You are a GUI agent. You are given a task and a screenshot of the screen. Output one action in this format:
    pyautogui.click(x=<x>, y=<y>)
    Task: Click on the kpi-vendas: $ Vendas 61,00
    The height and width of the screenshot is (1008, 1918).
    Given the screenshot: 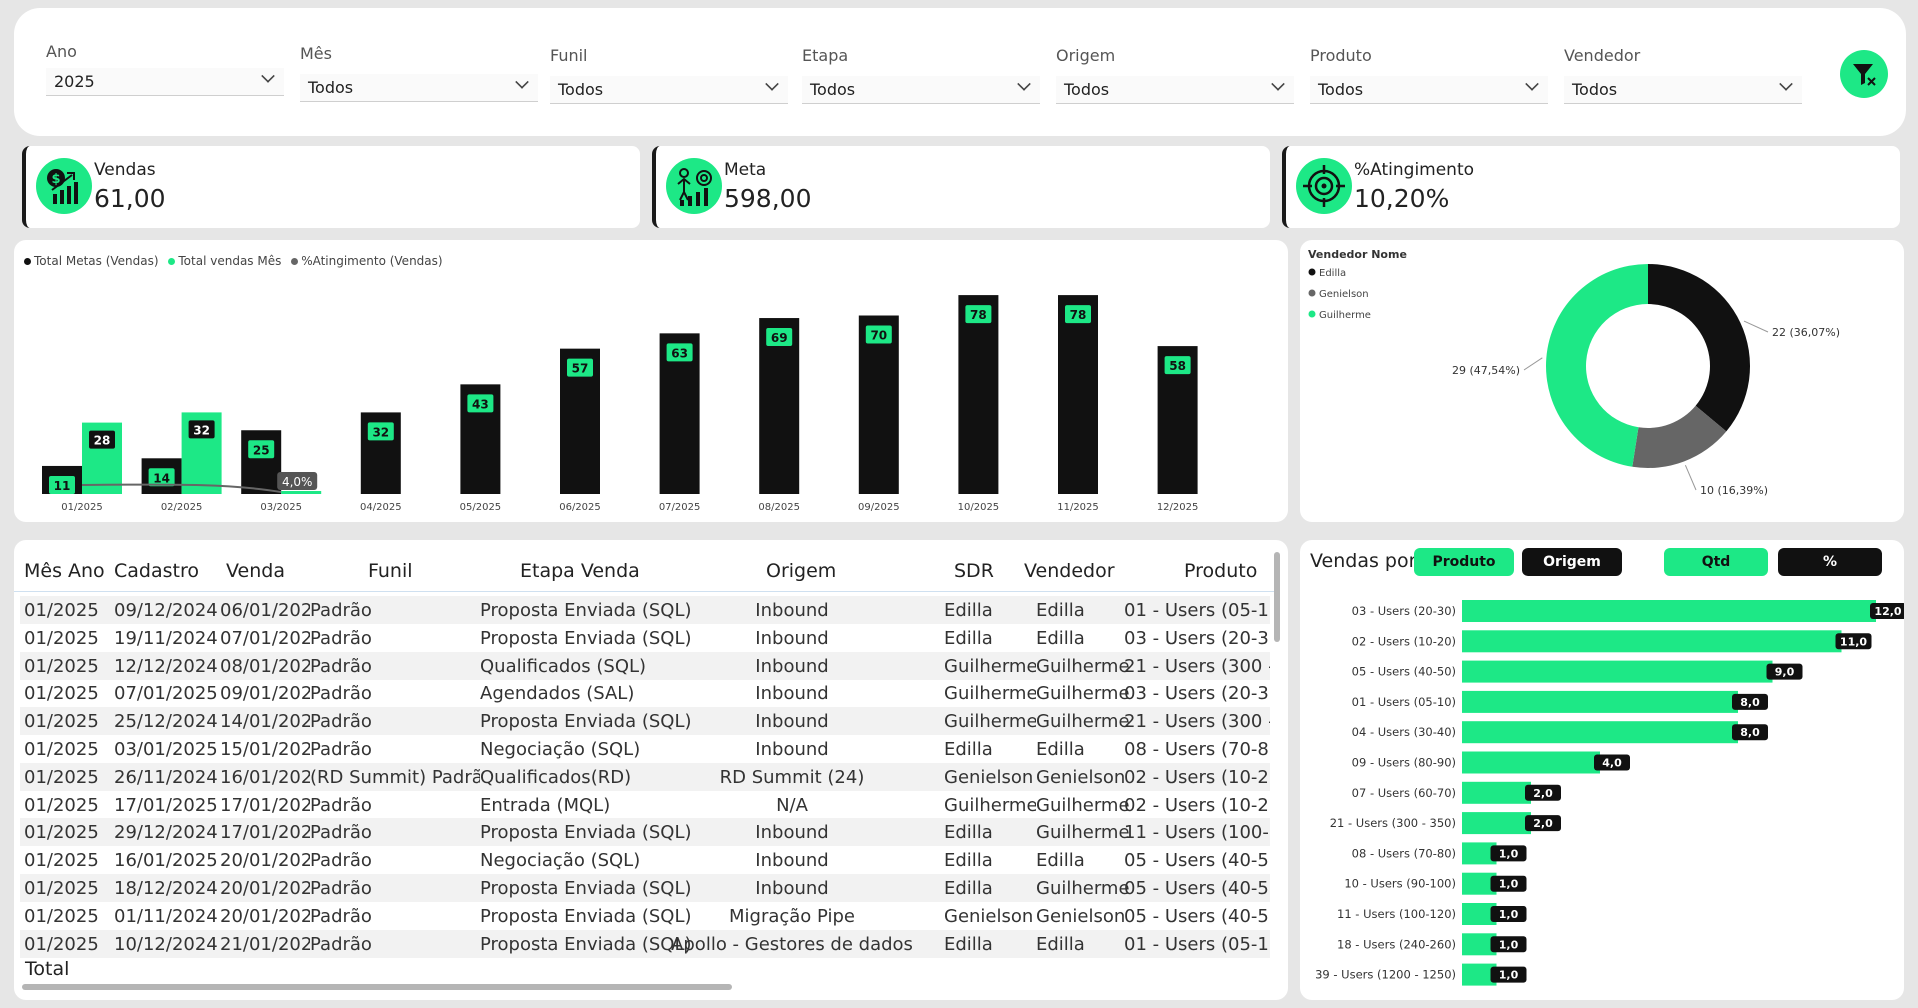 What is the action you would take?
    pyautogui.click(x=331, y=187)
    